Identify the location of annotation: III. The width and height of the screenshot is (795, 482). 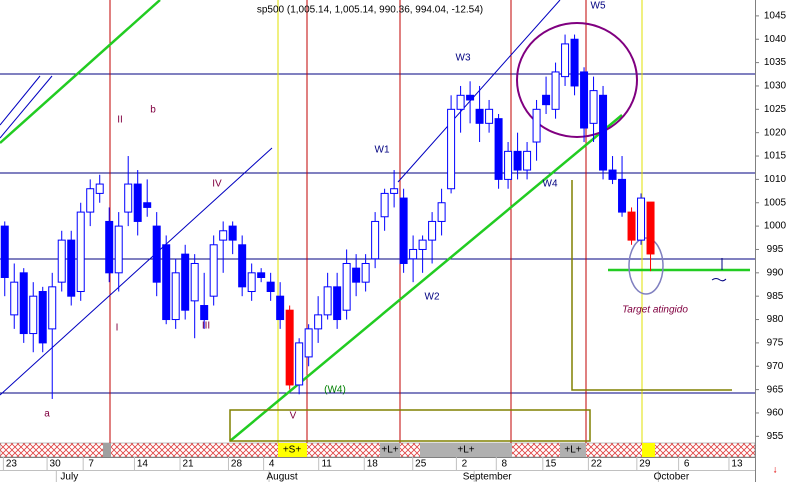
(206, 326).